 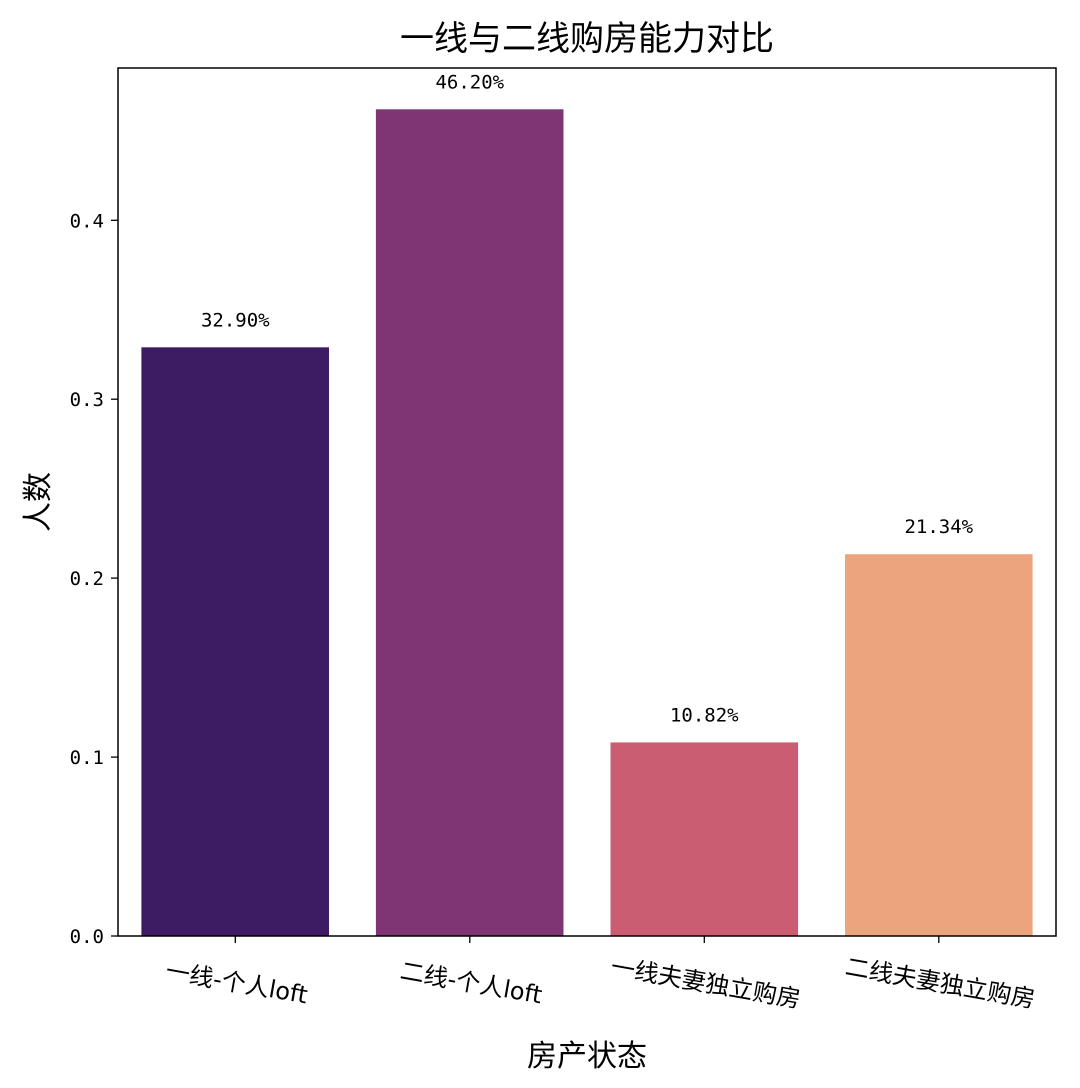 What do you see at coordinates (704, 715) in the screenshot?
I see `bar-value-label: 10.82%` at bounding box center [704, 715].